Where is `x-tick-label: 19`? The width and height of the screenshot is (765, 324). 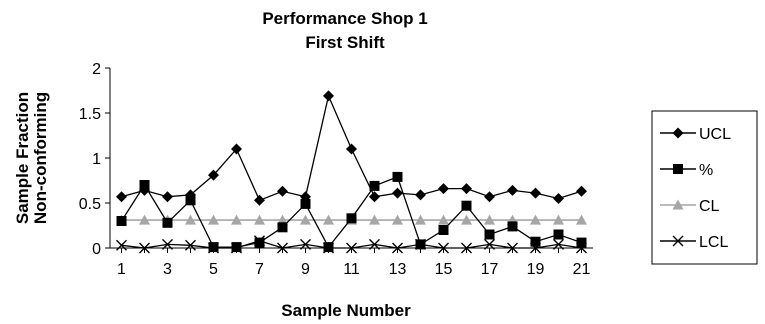 x-tick-label: 19 is located at coordinates (536, 269).